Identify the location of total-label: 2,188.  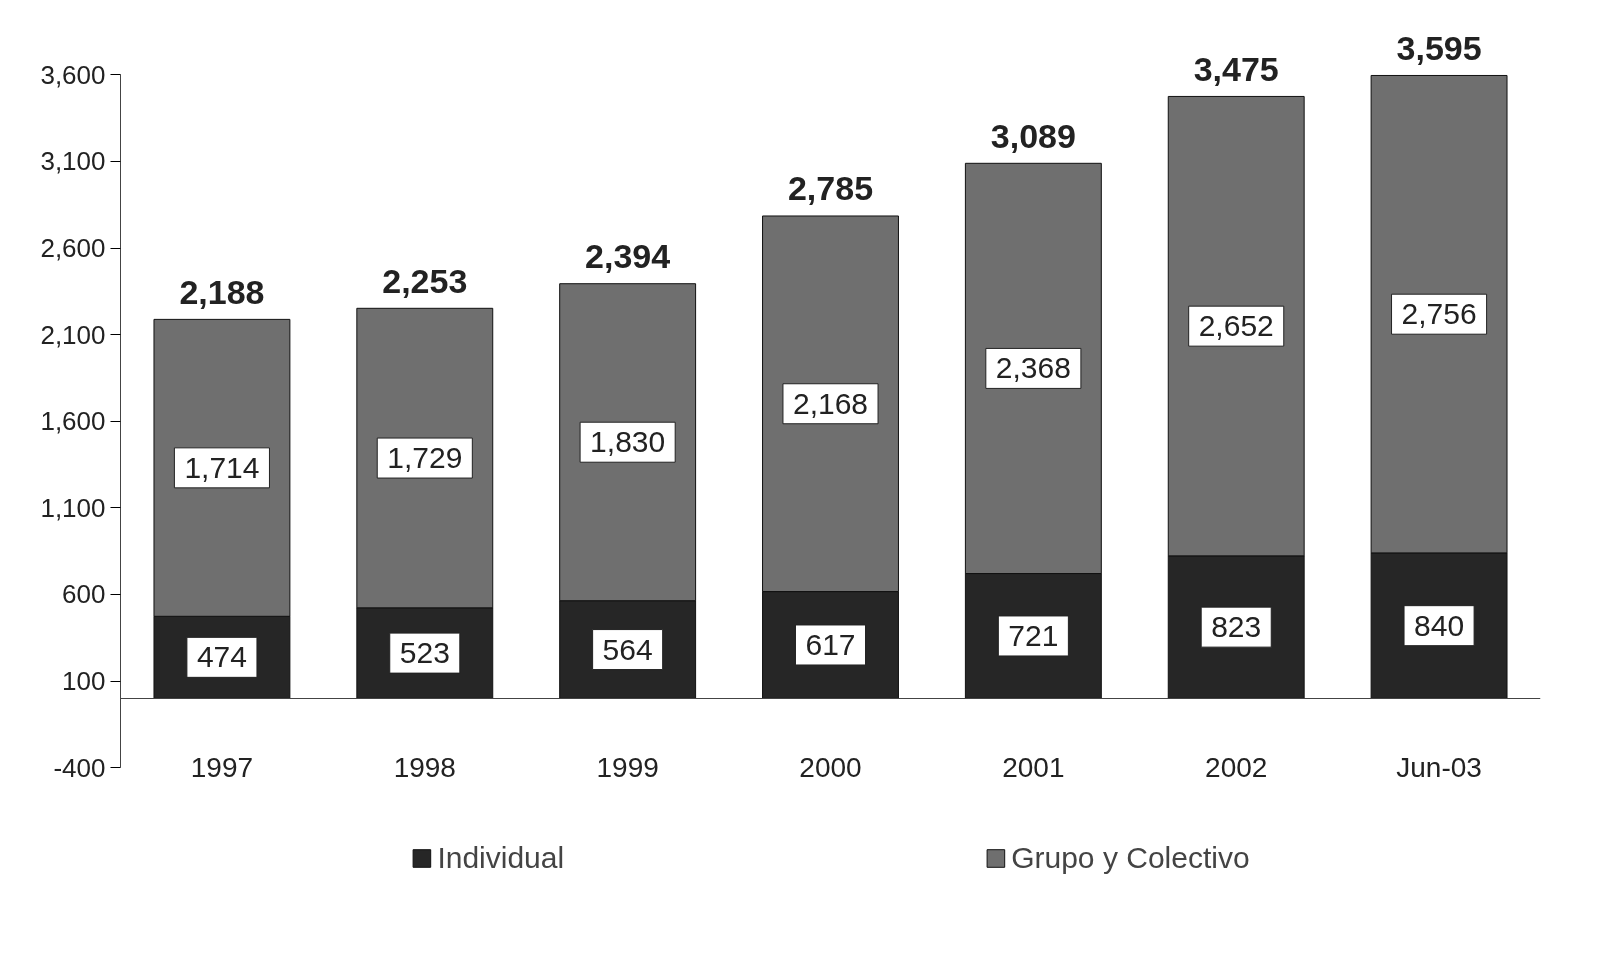
(222, 291).